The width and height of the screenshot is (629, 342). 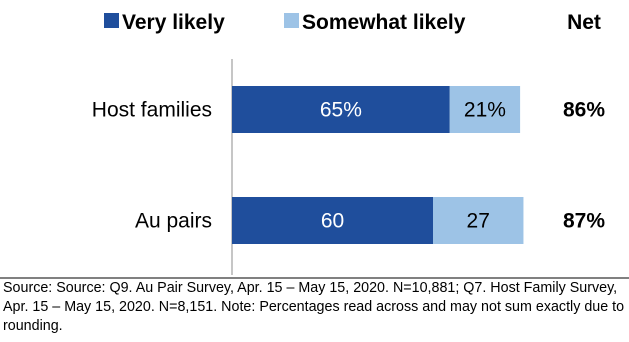 I want to click on net-values: 86% 87%, so click(x=584, y=166).